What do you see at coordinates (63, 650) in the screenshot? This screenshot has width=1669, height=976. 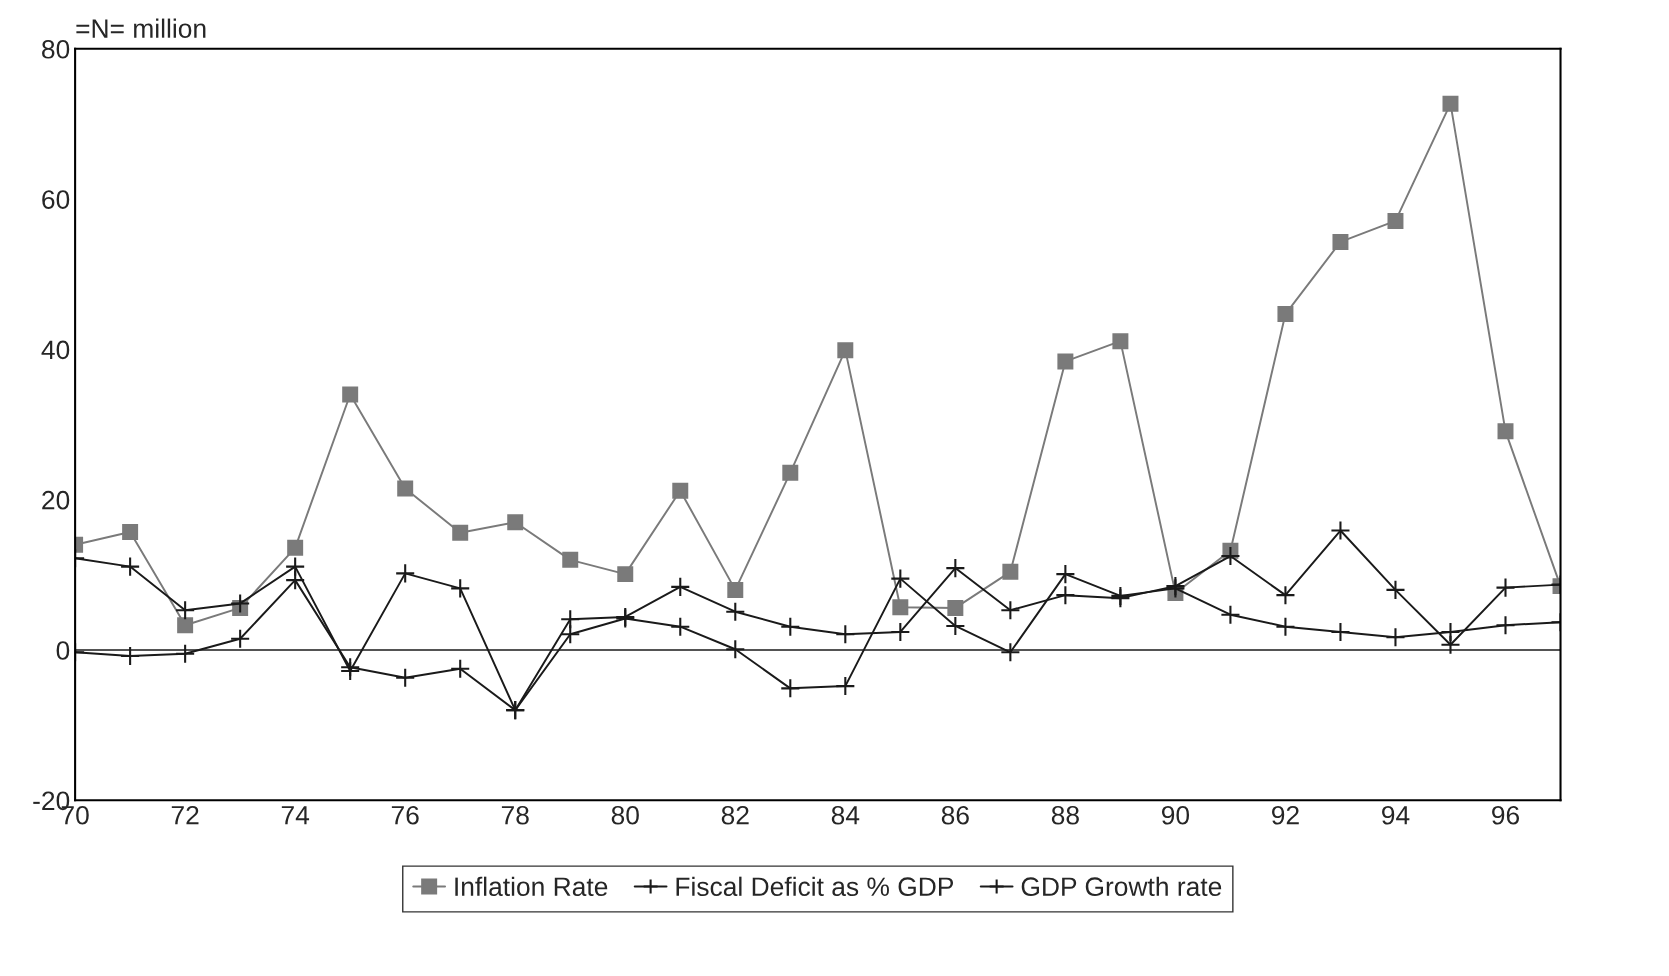 I see `y-tick-label: 0` at bounding box center [63, 650].